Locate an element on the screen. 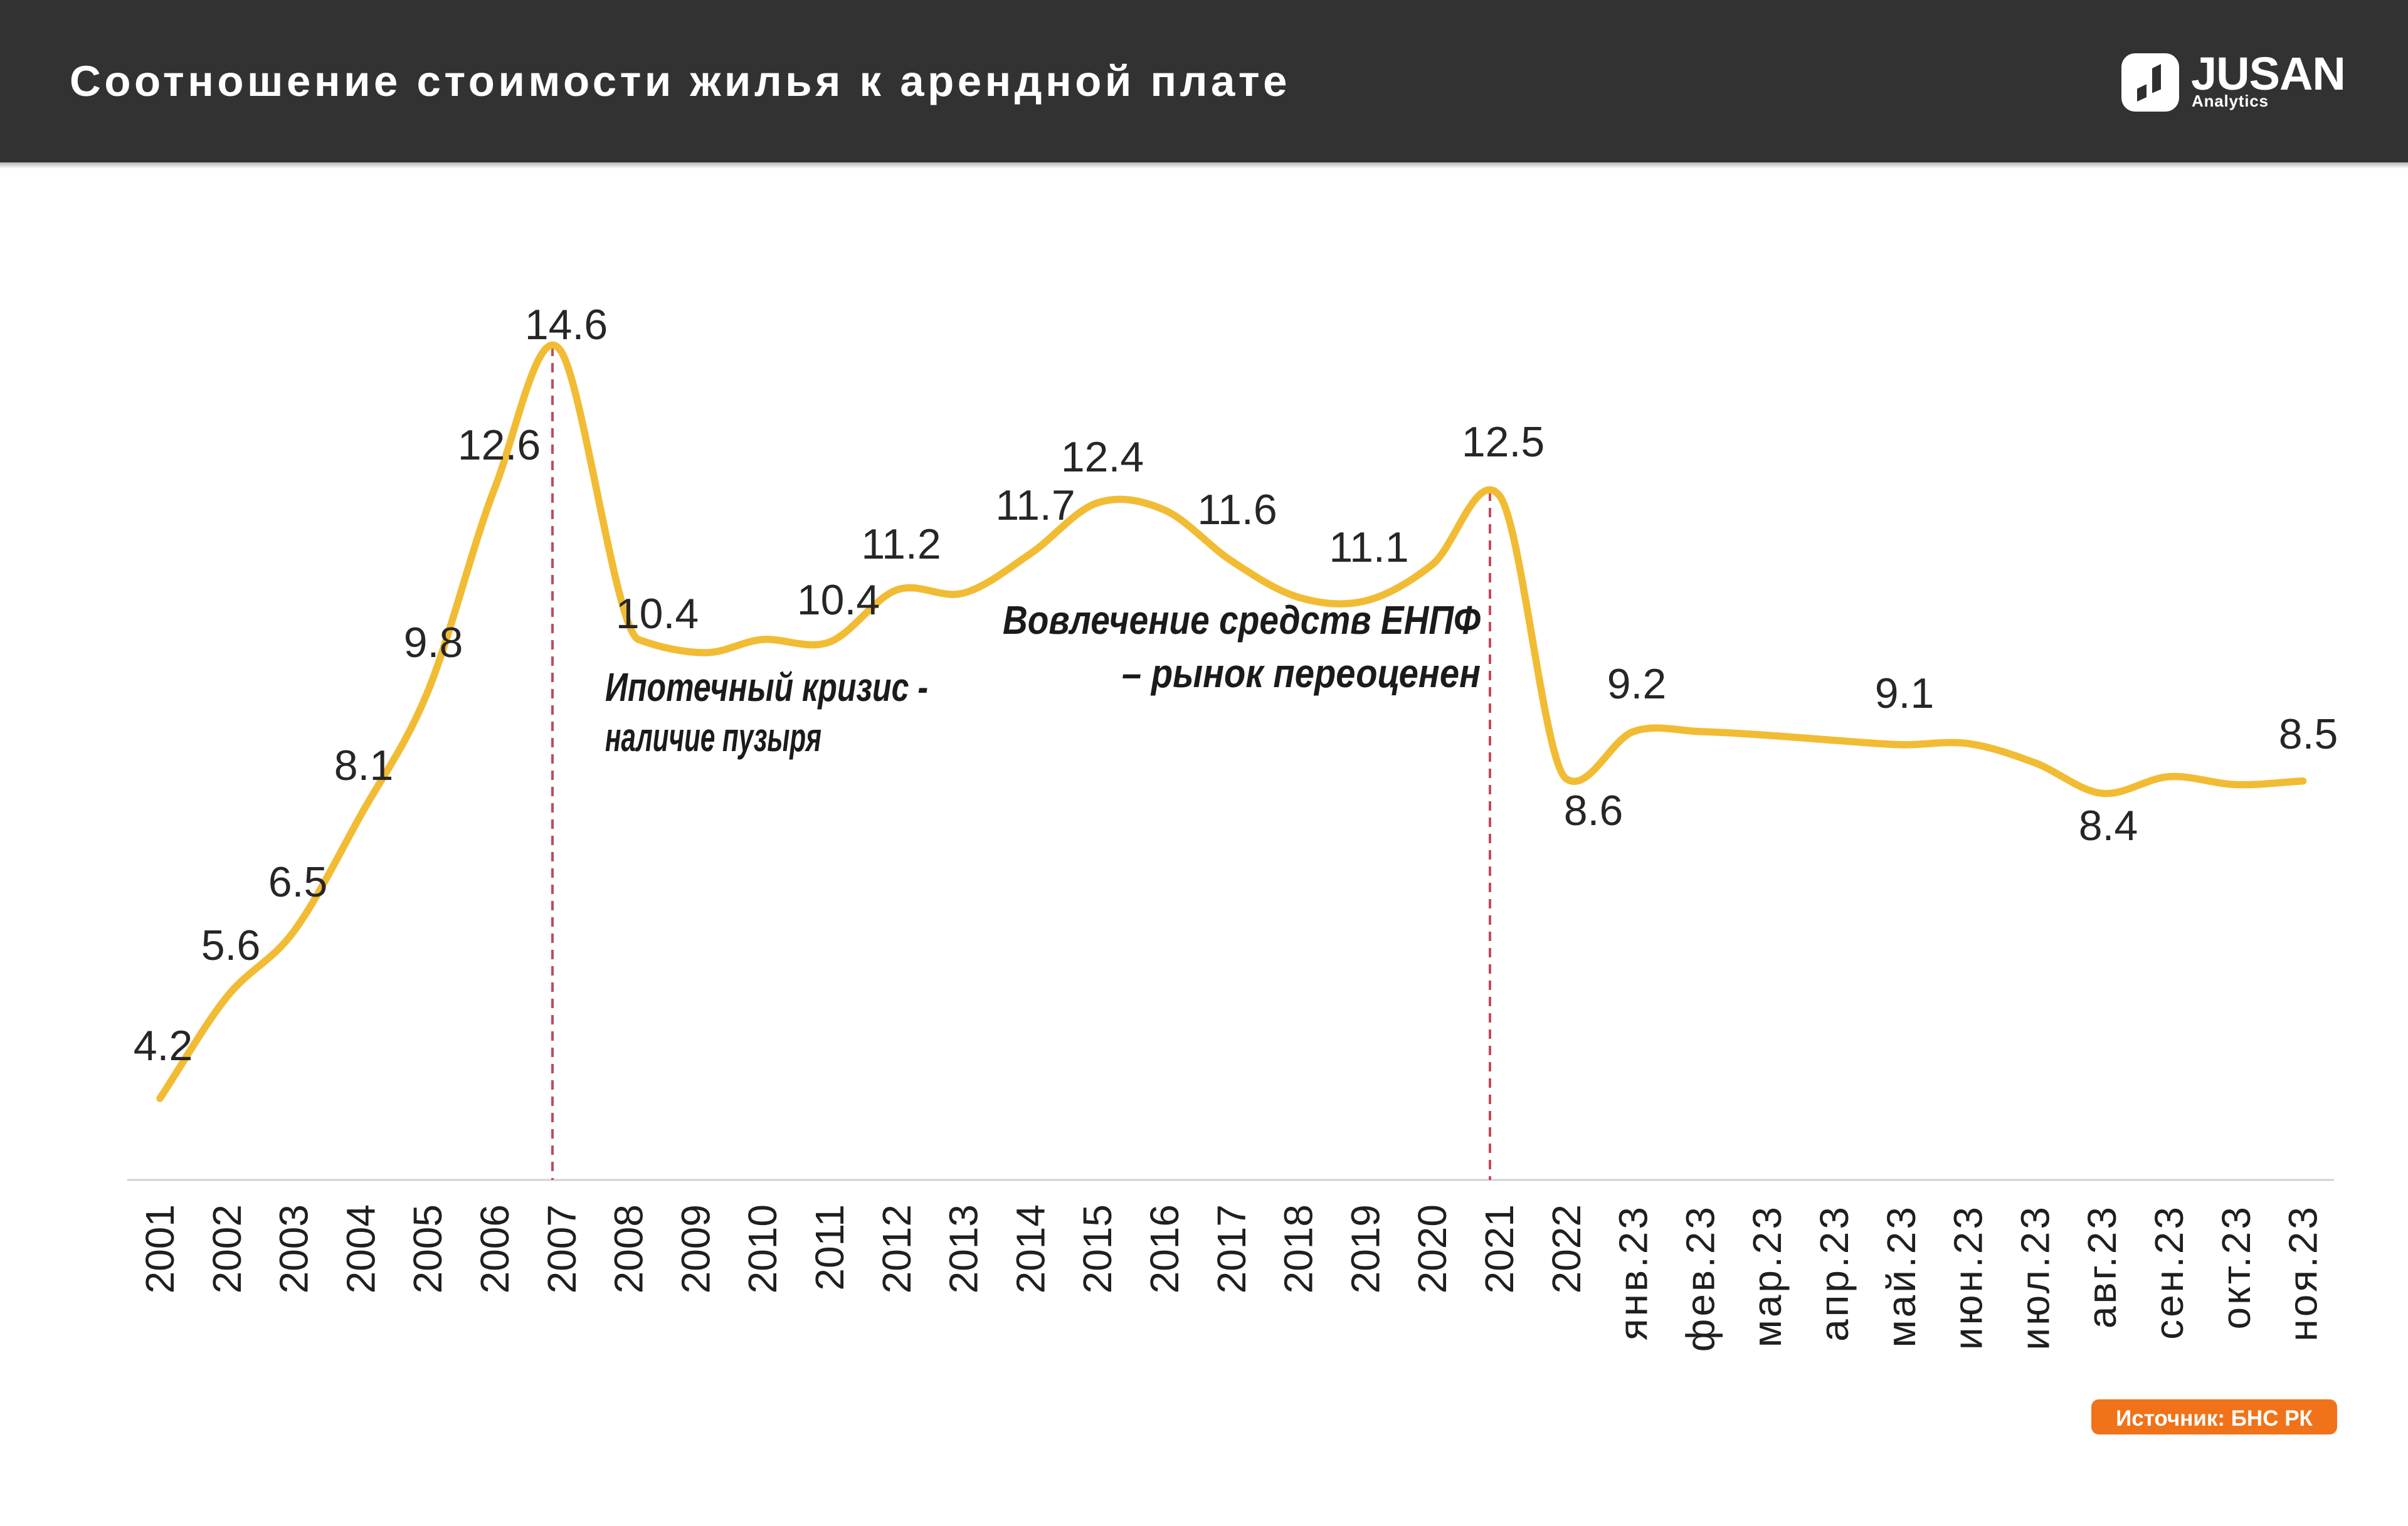 This screenshot has width=2408, height=1526. svg-text: JUSAN is located at coordinates (2268, 74).